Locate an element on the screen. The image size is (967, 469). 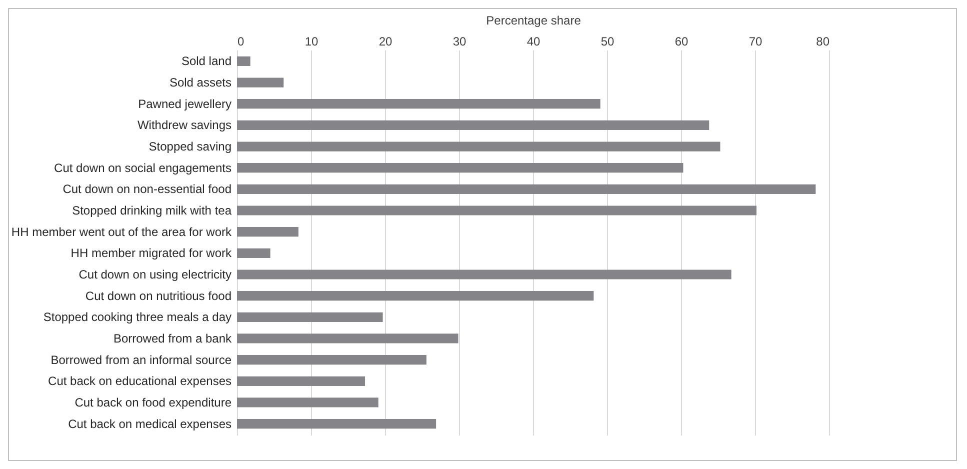
y-tick-label: Cut back on food expenditure is located at coordinates (153, 402).